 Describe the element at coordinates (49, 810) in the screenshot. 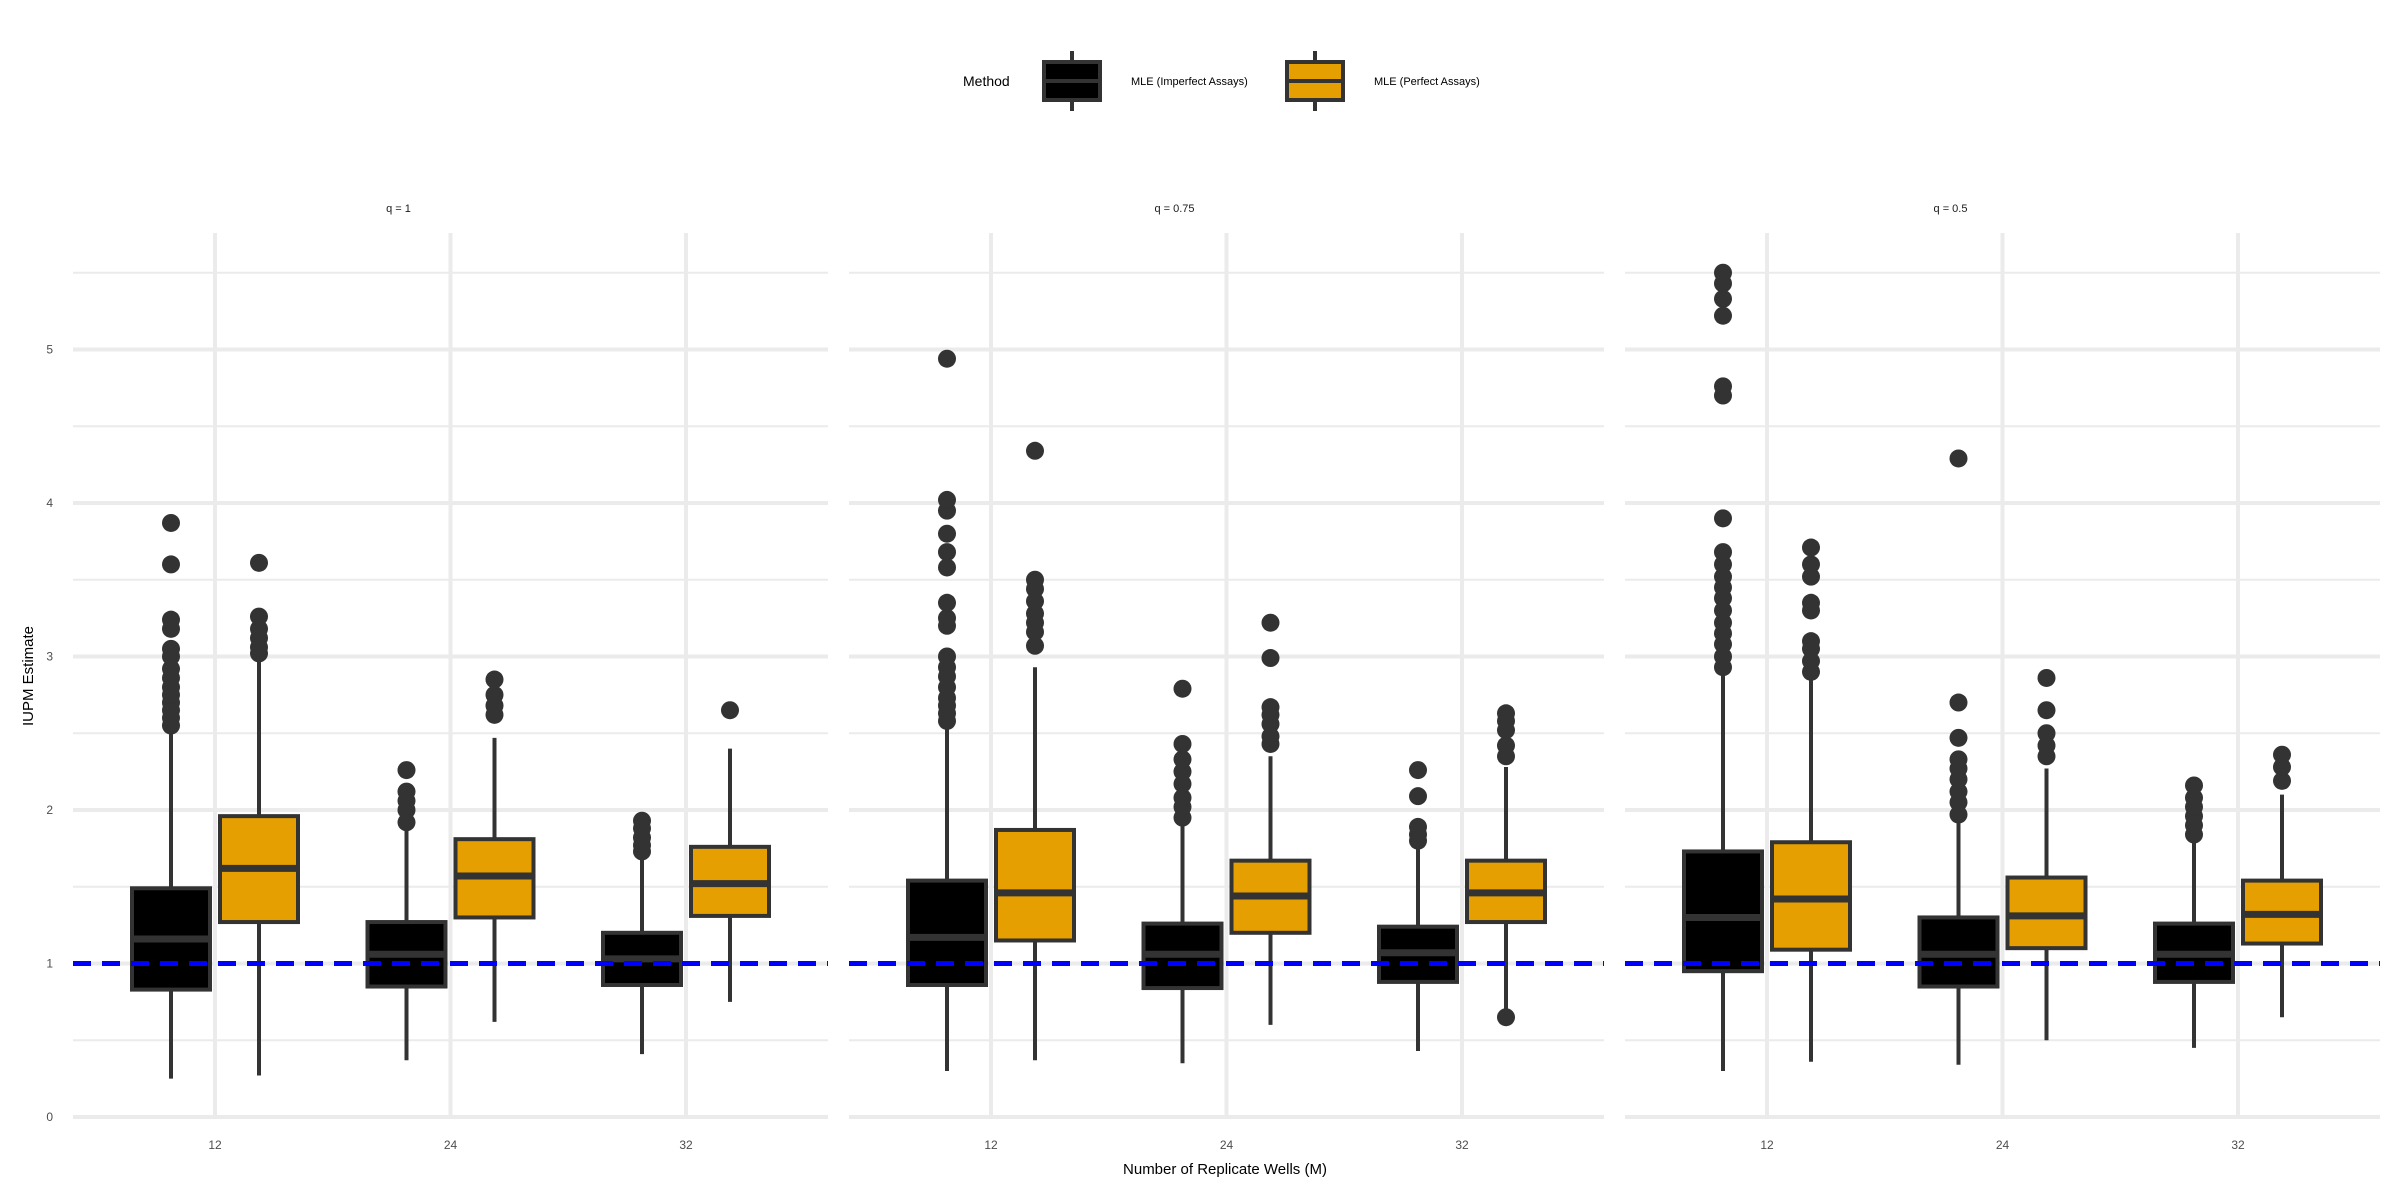

I see `y-tick-label: 2` at that location.